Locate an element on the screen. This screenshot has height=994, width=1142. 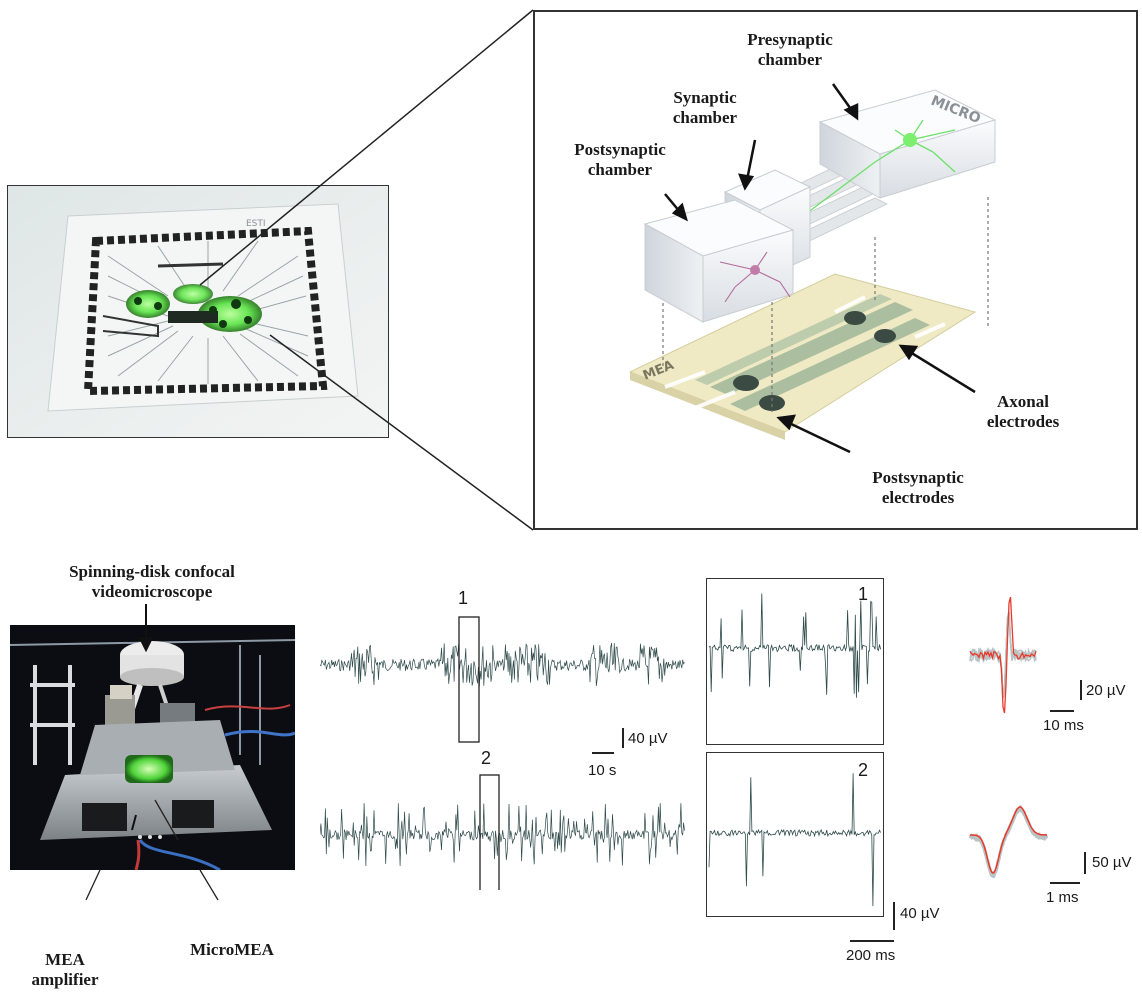
presynaptic-chamber-label: Presynaptic chamber is located at coordinates (790, 49).